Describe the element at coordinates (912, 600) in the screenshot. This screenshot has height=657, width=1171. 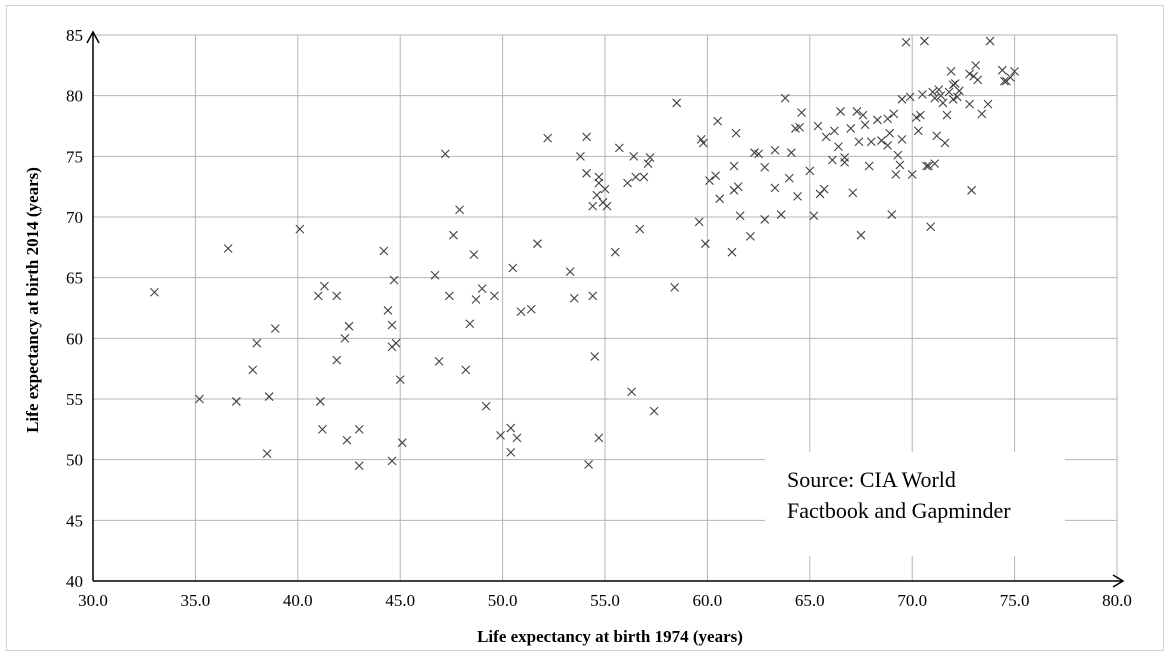
I see `x-tick-label: 70.0` at that location.